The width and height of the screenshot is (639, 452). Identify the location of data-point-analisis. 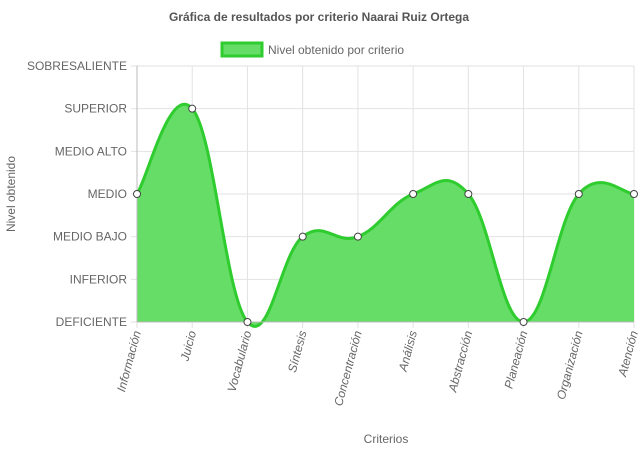
(413, 194).